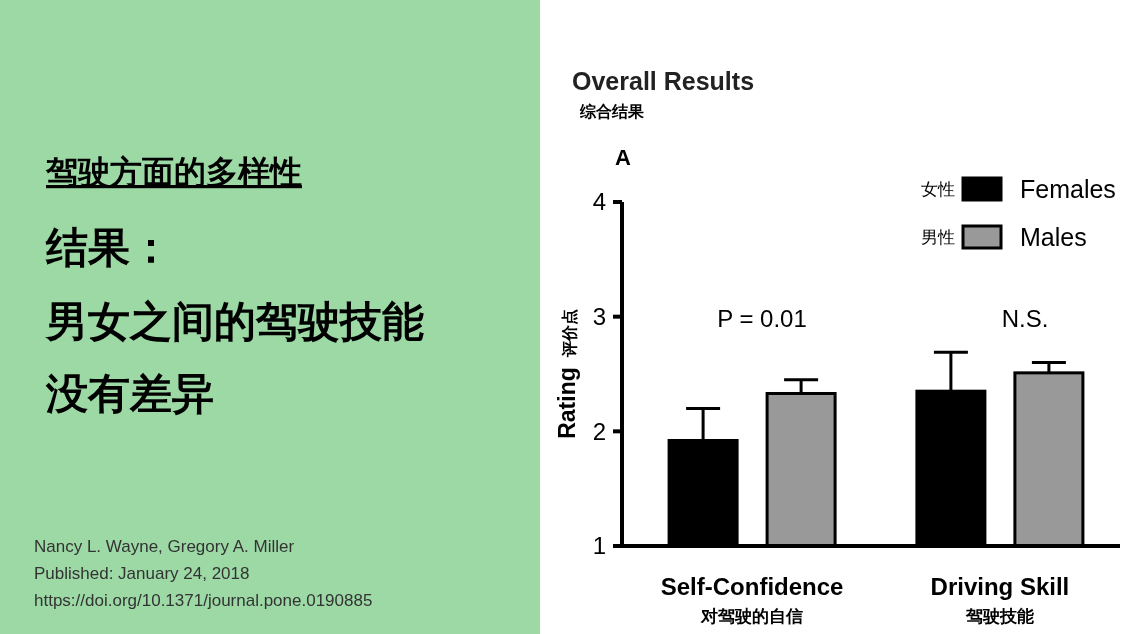 This screenshot has height=634, width=1146. What do you see at coordinates (164, 546) in the screenshot?
I see `text: Nancy L. Wayne, Gregory A. Miller` at bounding box center [164, 546].